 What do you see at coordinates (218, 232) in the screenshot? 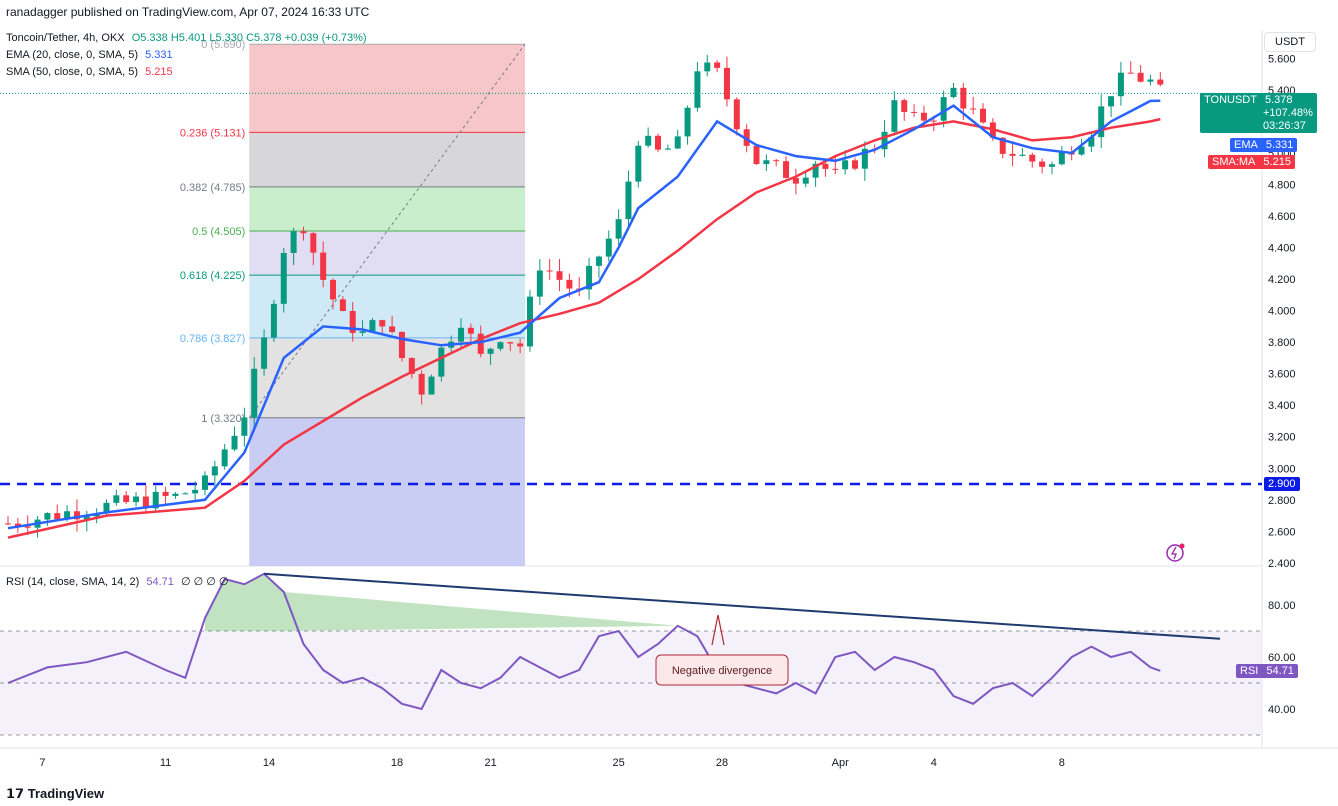
I see `fib-level-label: 0.5 (4.505)` at bounding box center [218, 232].